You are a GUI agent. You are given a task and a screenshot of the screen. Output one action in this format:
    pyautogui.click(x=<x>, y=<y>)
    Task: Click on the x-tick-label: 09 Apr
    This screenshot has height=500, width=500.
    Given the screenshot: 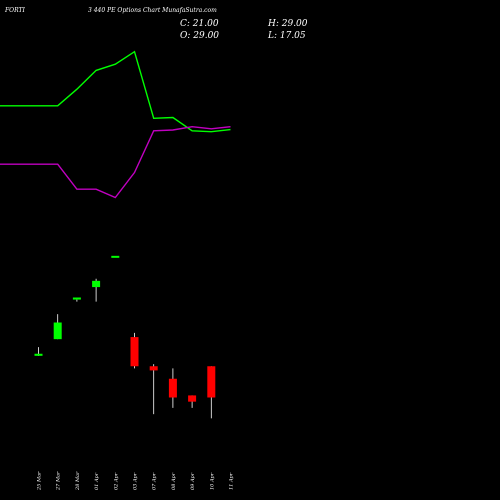 What is the action you would take?
    pyautogui.click(x=193, y=481)
    